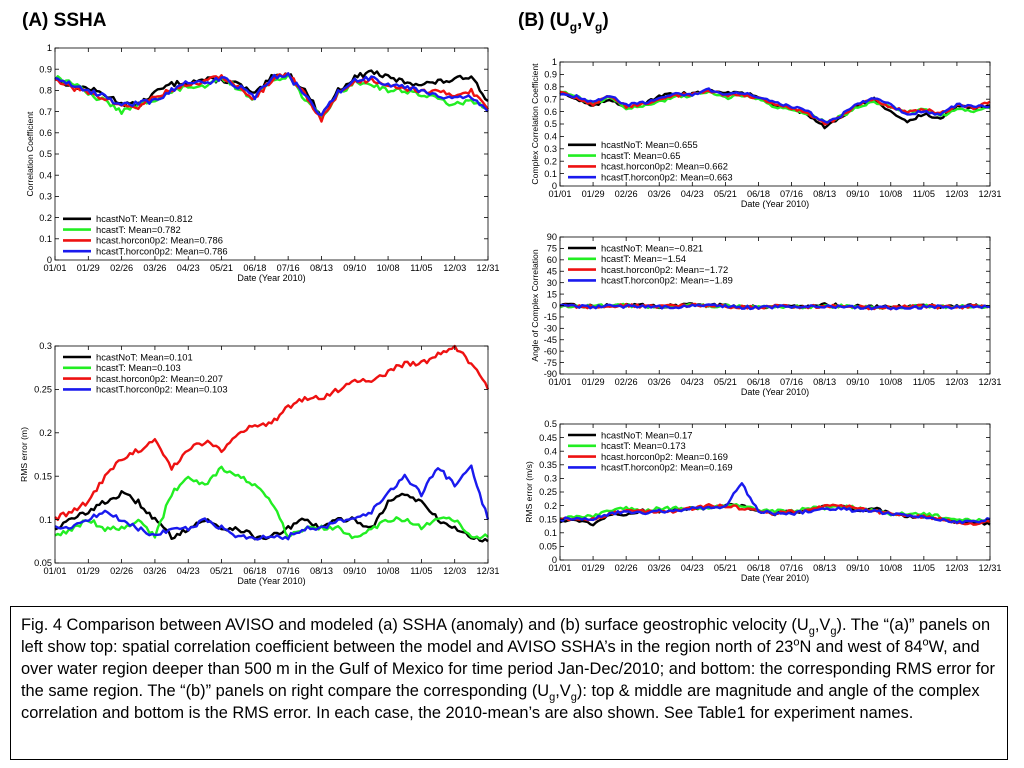 This screenshot has height=768, width=1024. I want to click on y-axis-label: RMS error (m/s), so click(529, 492).